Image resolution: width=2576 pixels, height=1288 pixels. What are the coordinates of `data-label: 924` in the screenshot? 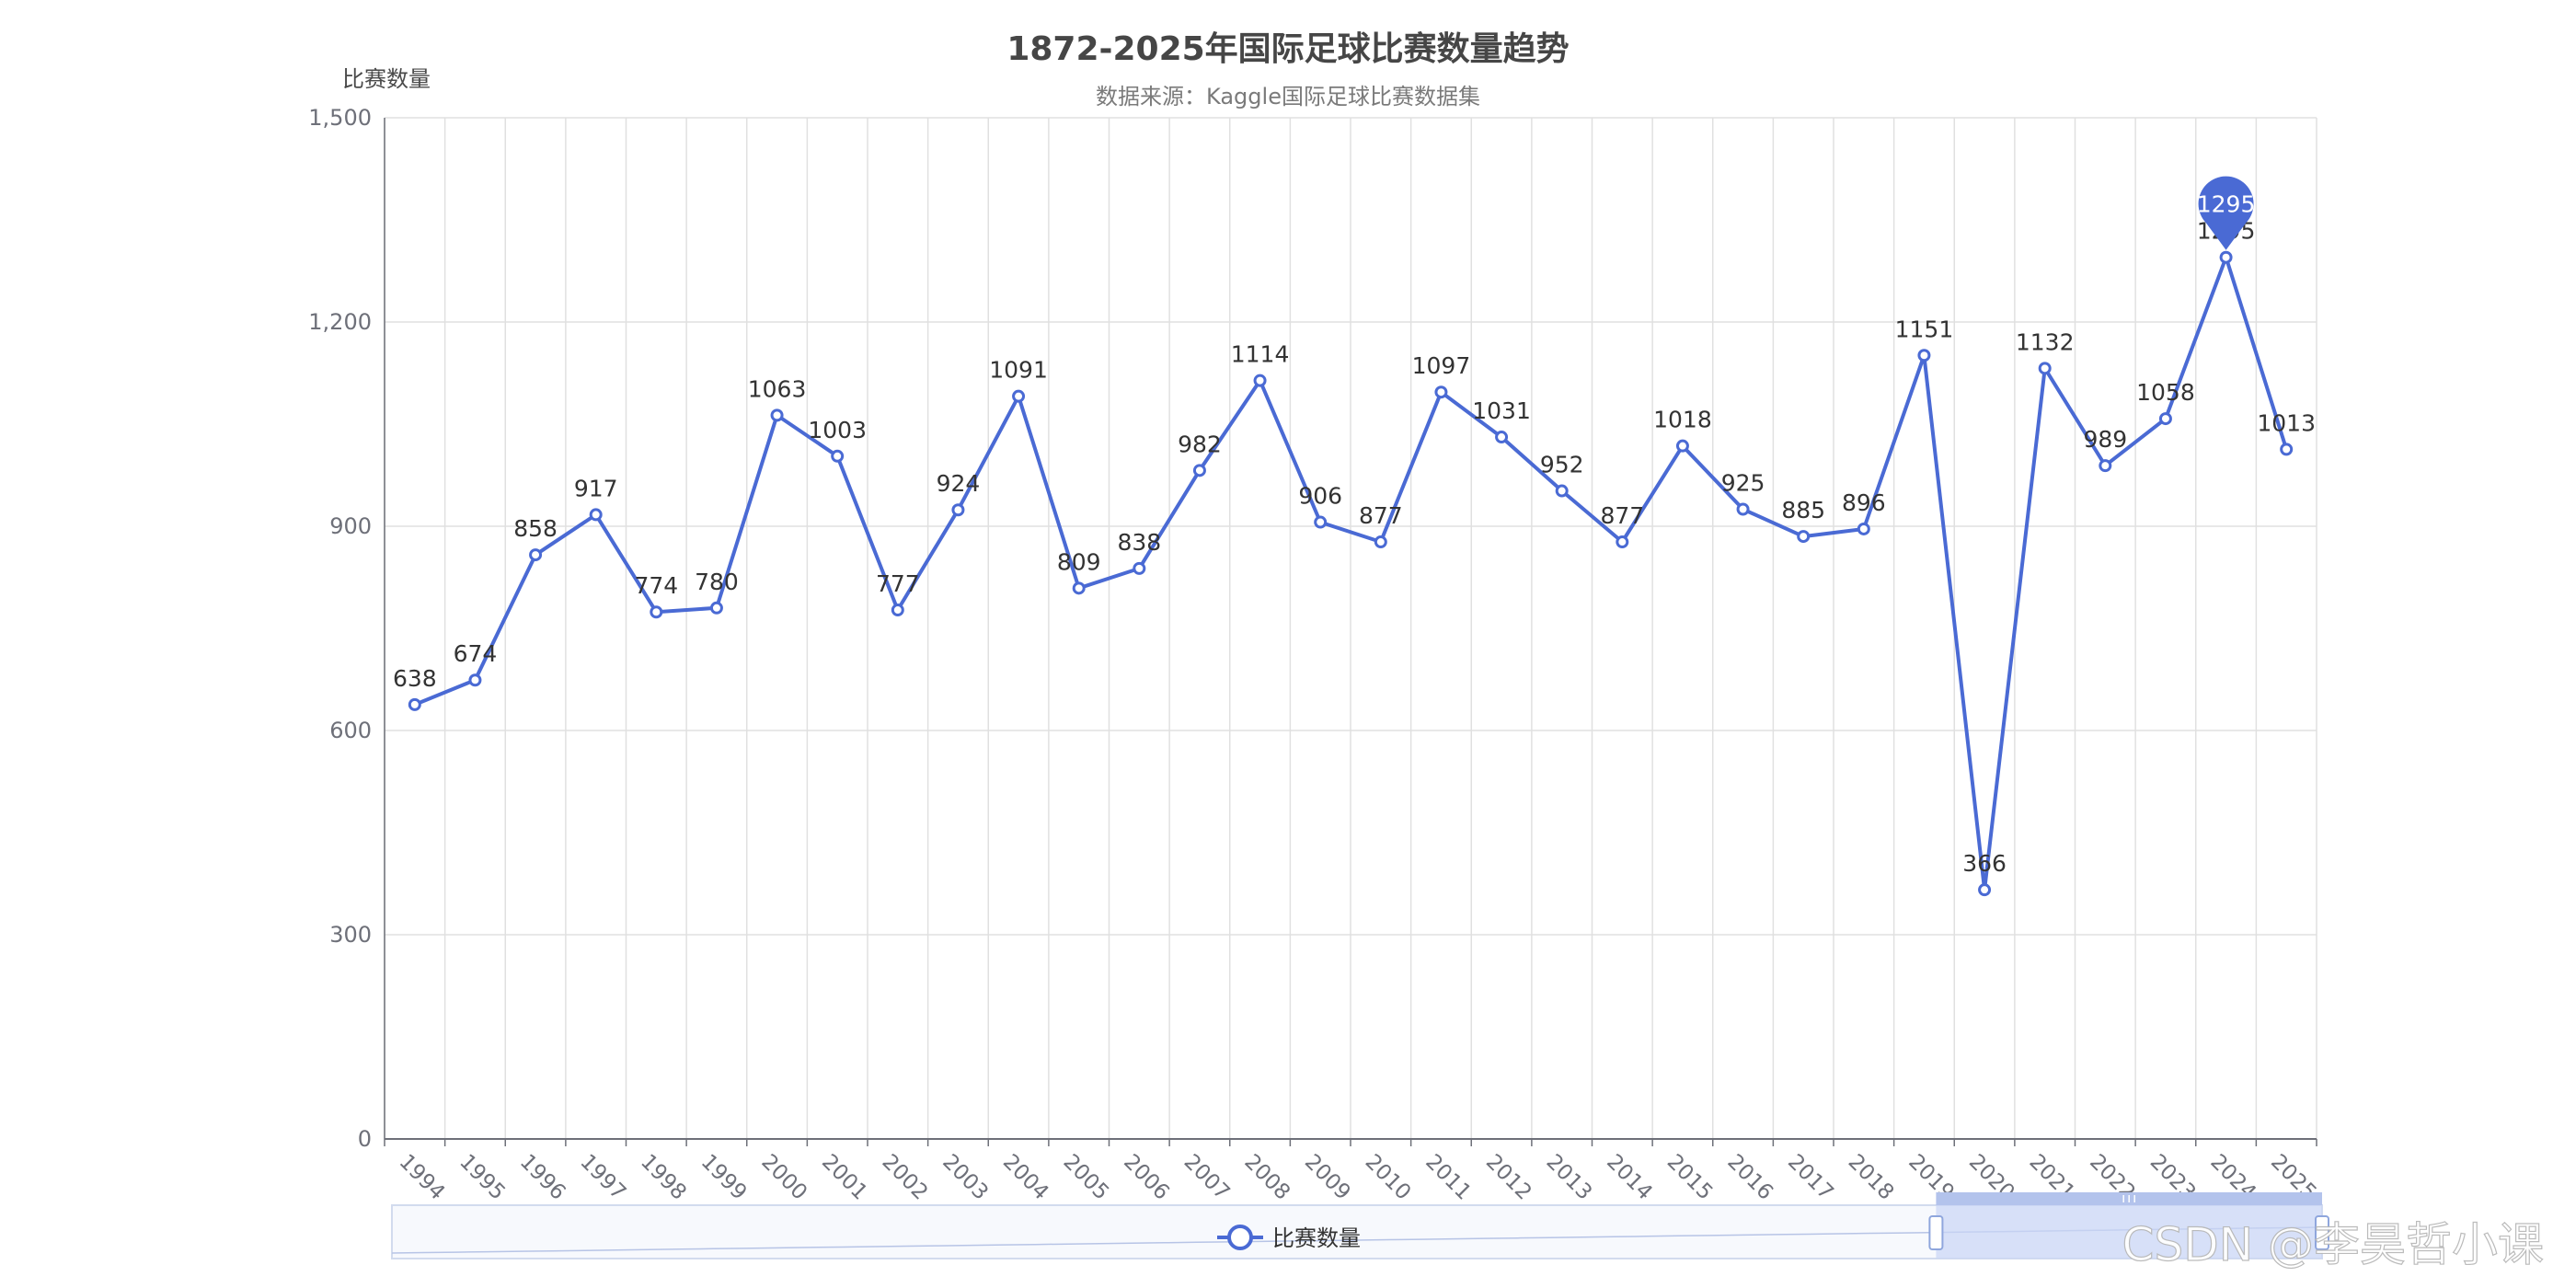 It's located at (959, 483).